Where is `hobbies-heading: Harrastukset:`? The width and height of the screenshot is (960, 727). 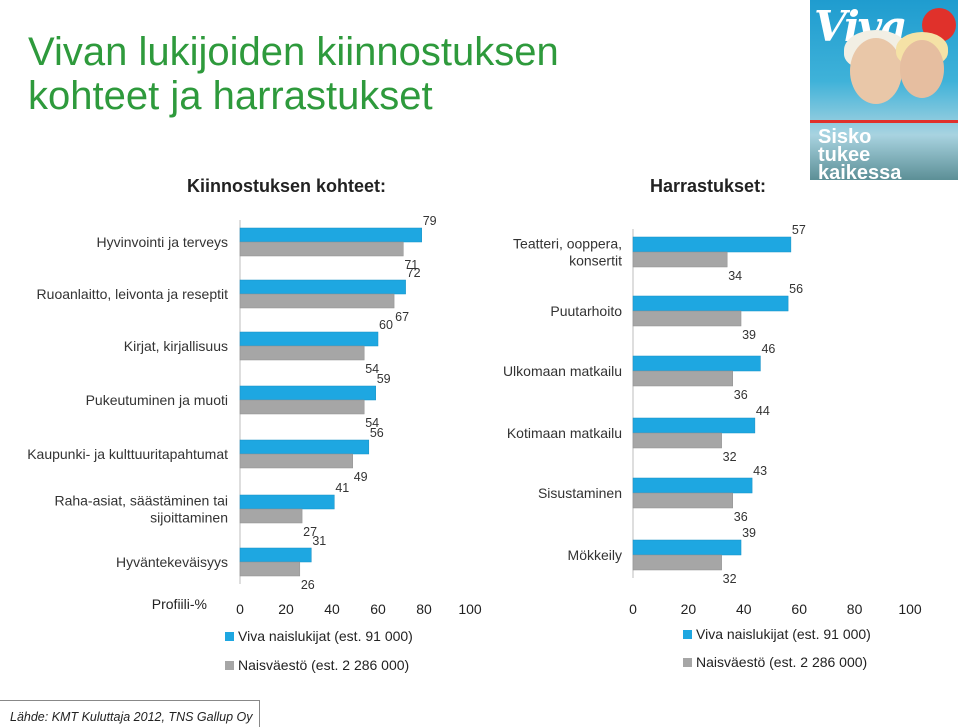
hobbies-heading: Harrastukset: is located at coordinates (708, 186).